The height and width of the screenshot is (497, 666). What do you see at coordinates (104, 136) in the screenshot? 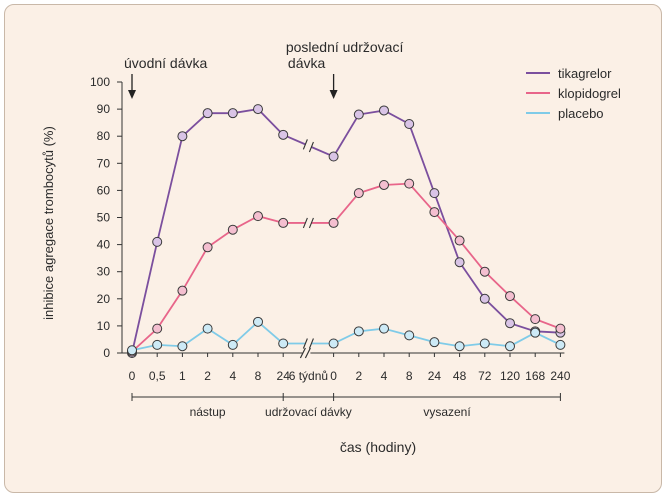
I see `y-tick-label: 80` at bounding box center [104, 136].